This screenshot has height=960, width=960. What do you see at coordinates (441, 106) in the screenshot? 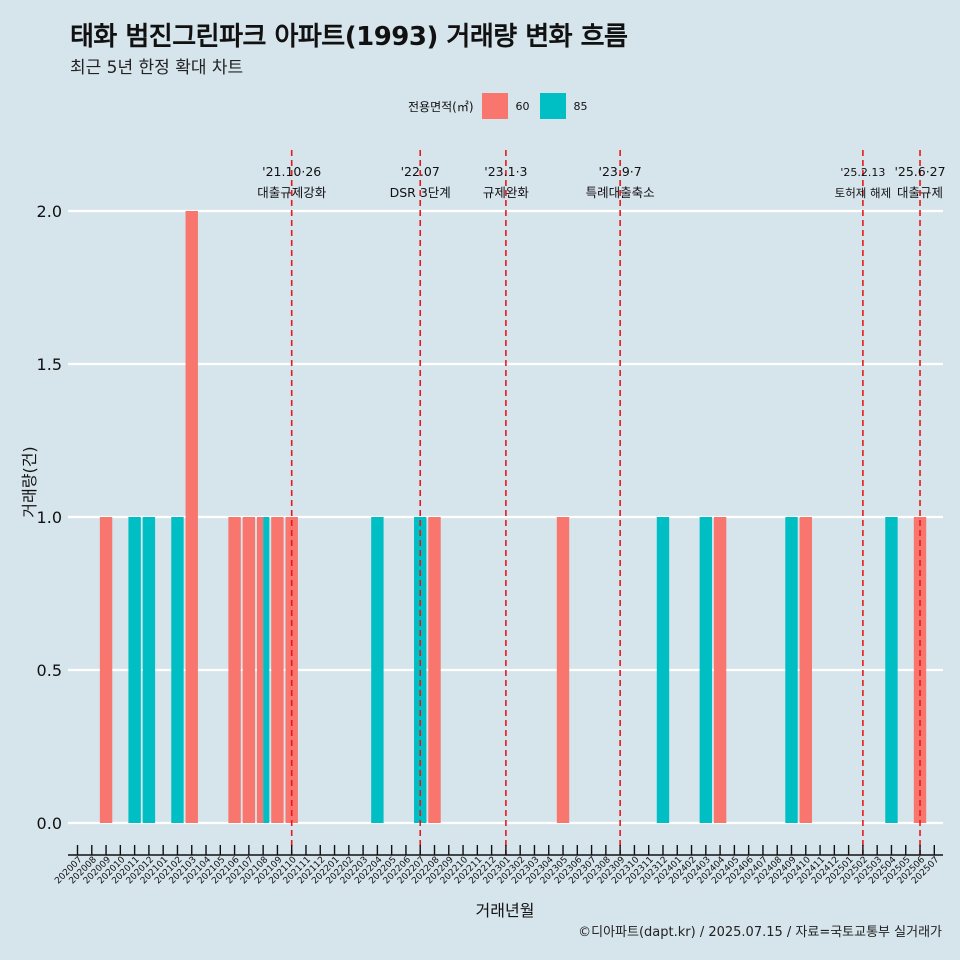
I see `legend-title: 전용면적(㎡)` at bounding box center [441, 106].